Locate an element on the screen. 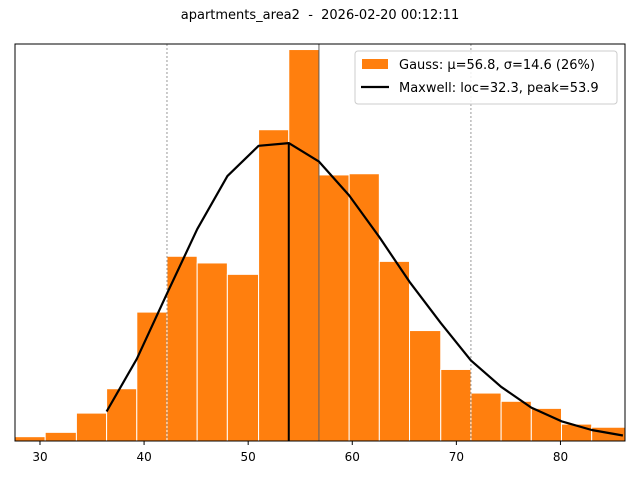 The width and height of the screenshot is (640, 480). legend-label-curve: Maxwell: loc=32.3, peak=53.9 is located at coordinates (499, 88).